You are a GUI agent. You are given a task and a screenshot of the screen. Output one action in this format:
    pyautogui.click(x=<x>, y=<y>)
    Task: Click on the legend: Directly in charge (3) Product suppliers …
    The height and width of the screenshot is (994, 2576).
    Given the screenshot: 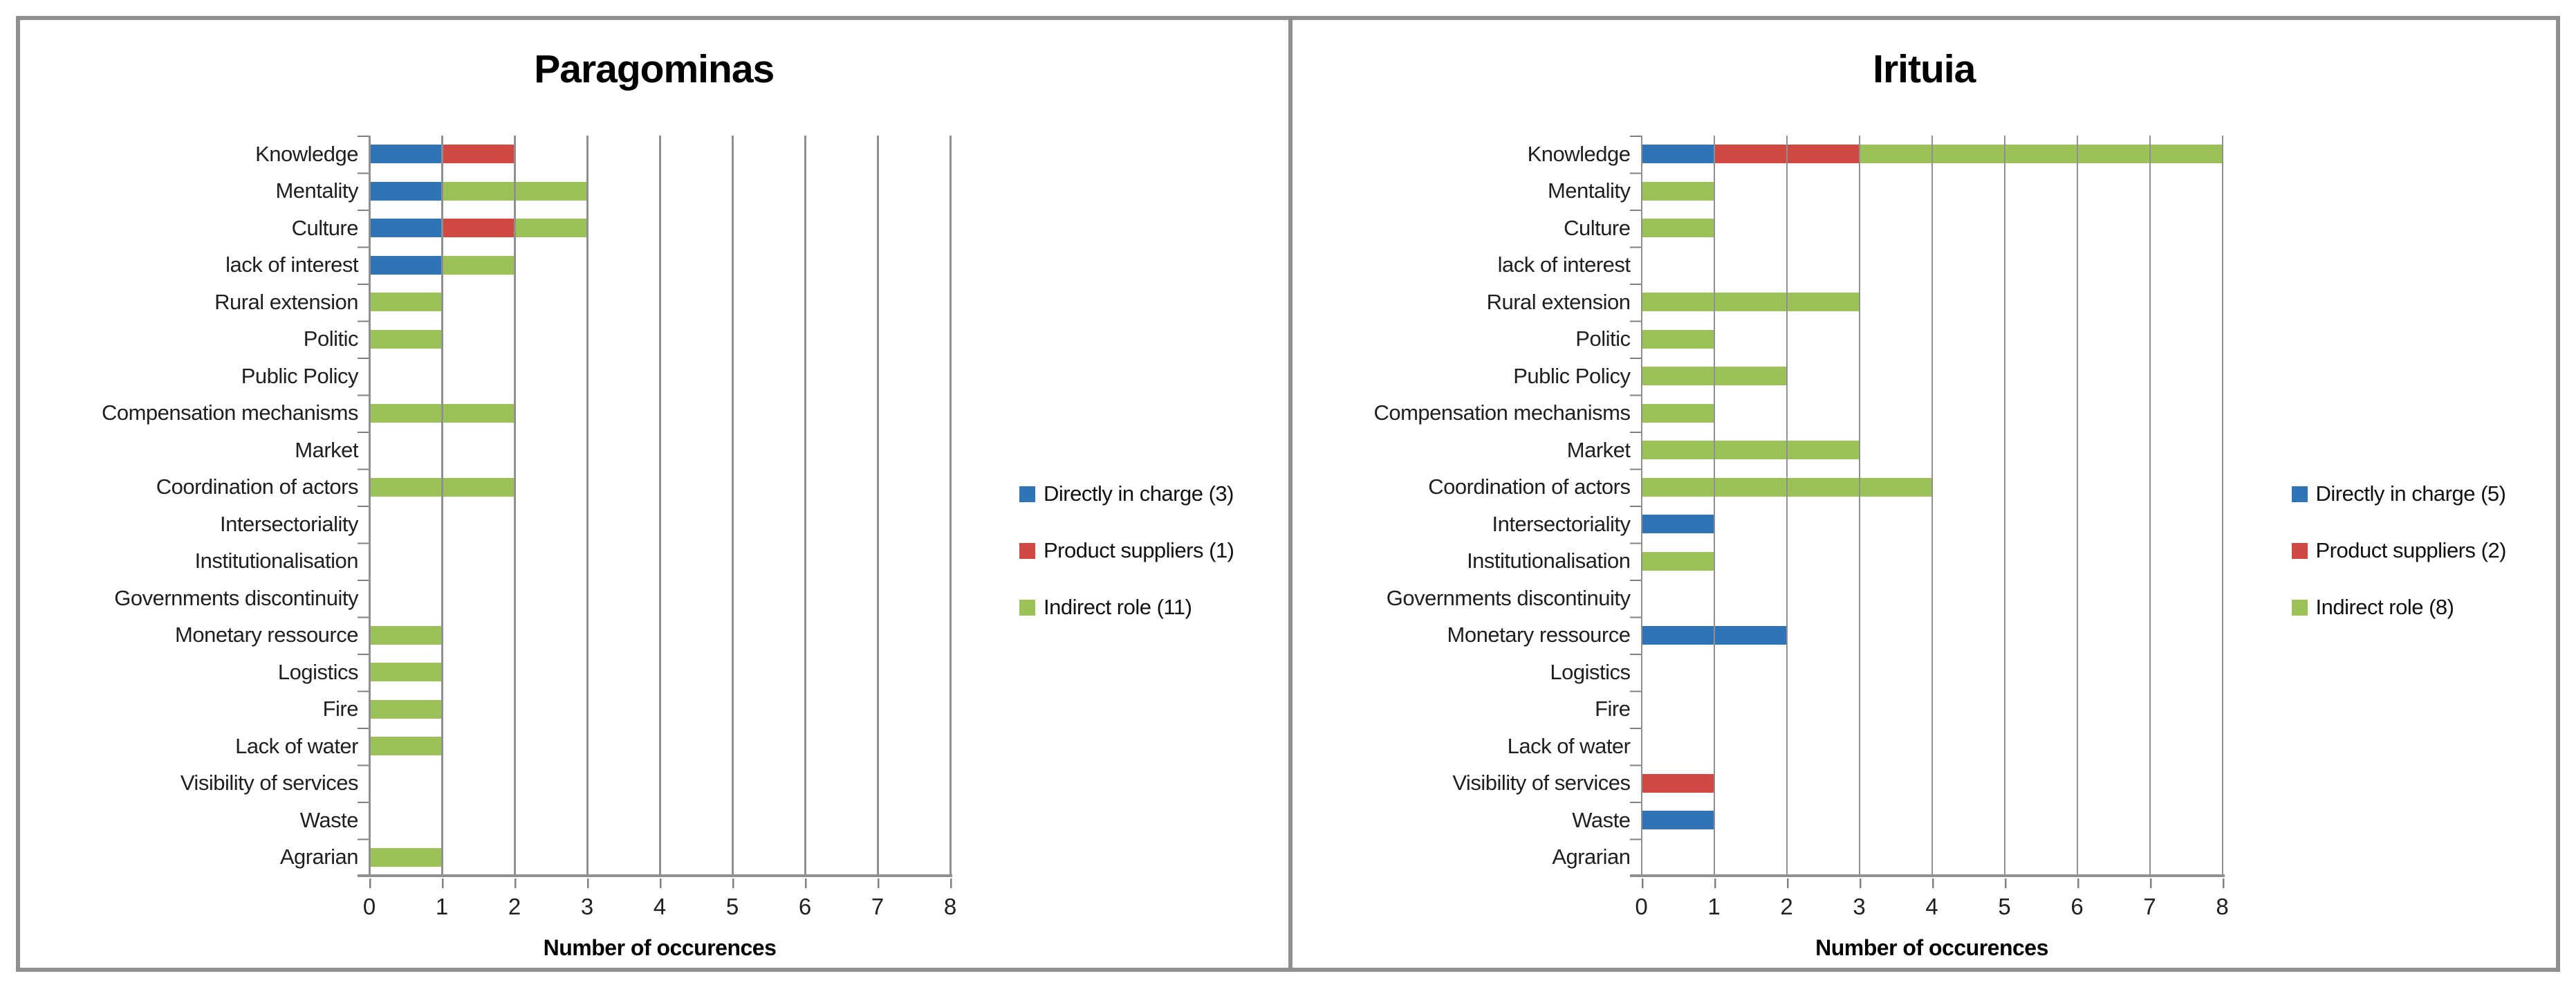 What is the action you would take?
    pyautogui.click(x=1119, y=721)
    